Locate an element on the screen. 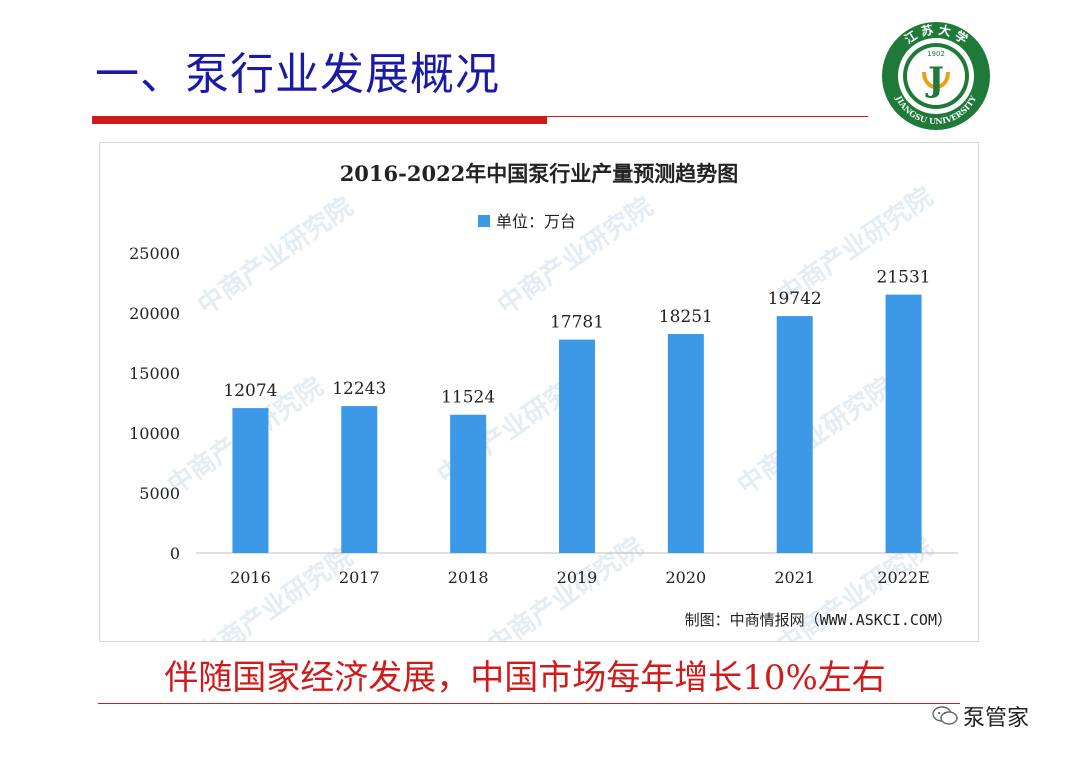 Image resolution: width=1080 pixels, height=763 pixels. bar-value-label: 19742 is located at coordinates (795, 299).